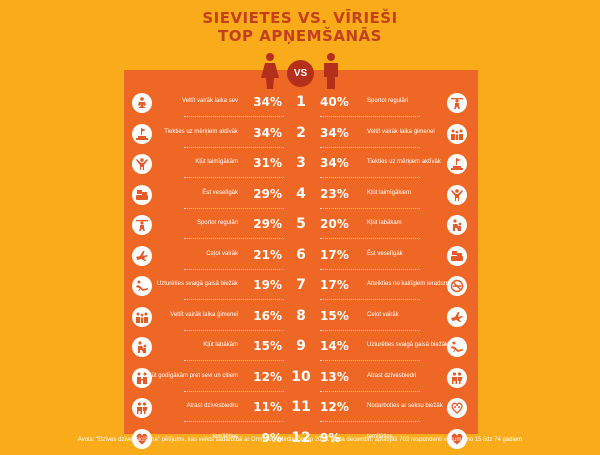  Describe the element at coordinates (216, 162) in the screenshot. I see `women-goal-label: Kļūt laimīgākām` at that location.